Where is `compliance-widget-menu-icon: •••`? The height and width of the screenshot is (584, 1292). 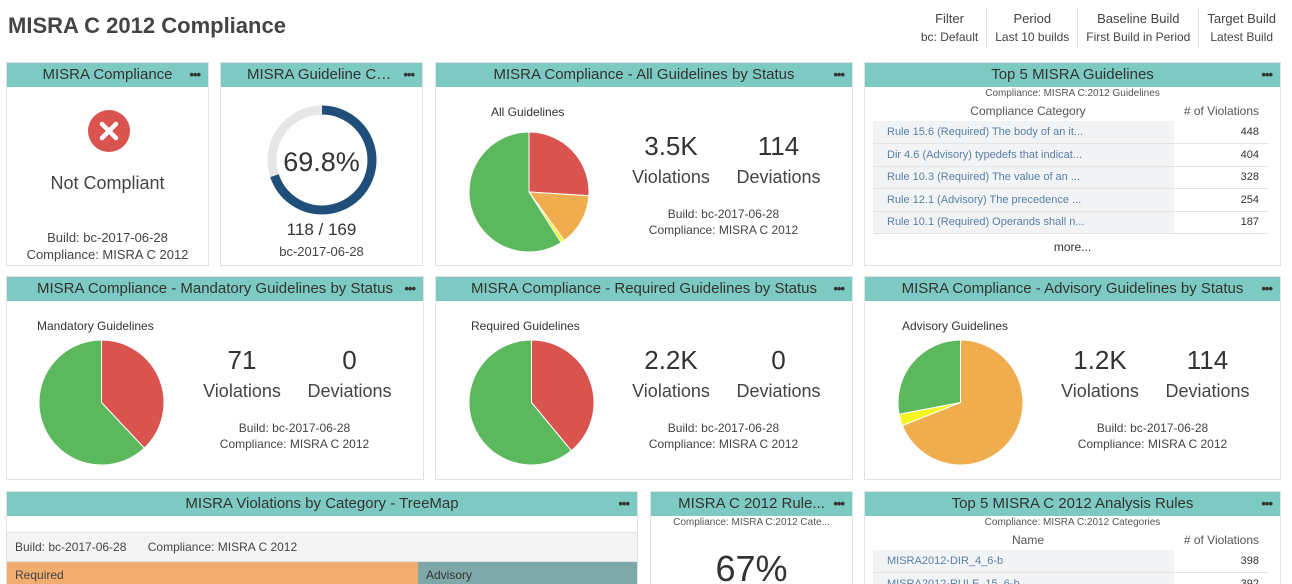
compliance-widget-menu-icon: ••• is located at coordinates (195, 74).